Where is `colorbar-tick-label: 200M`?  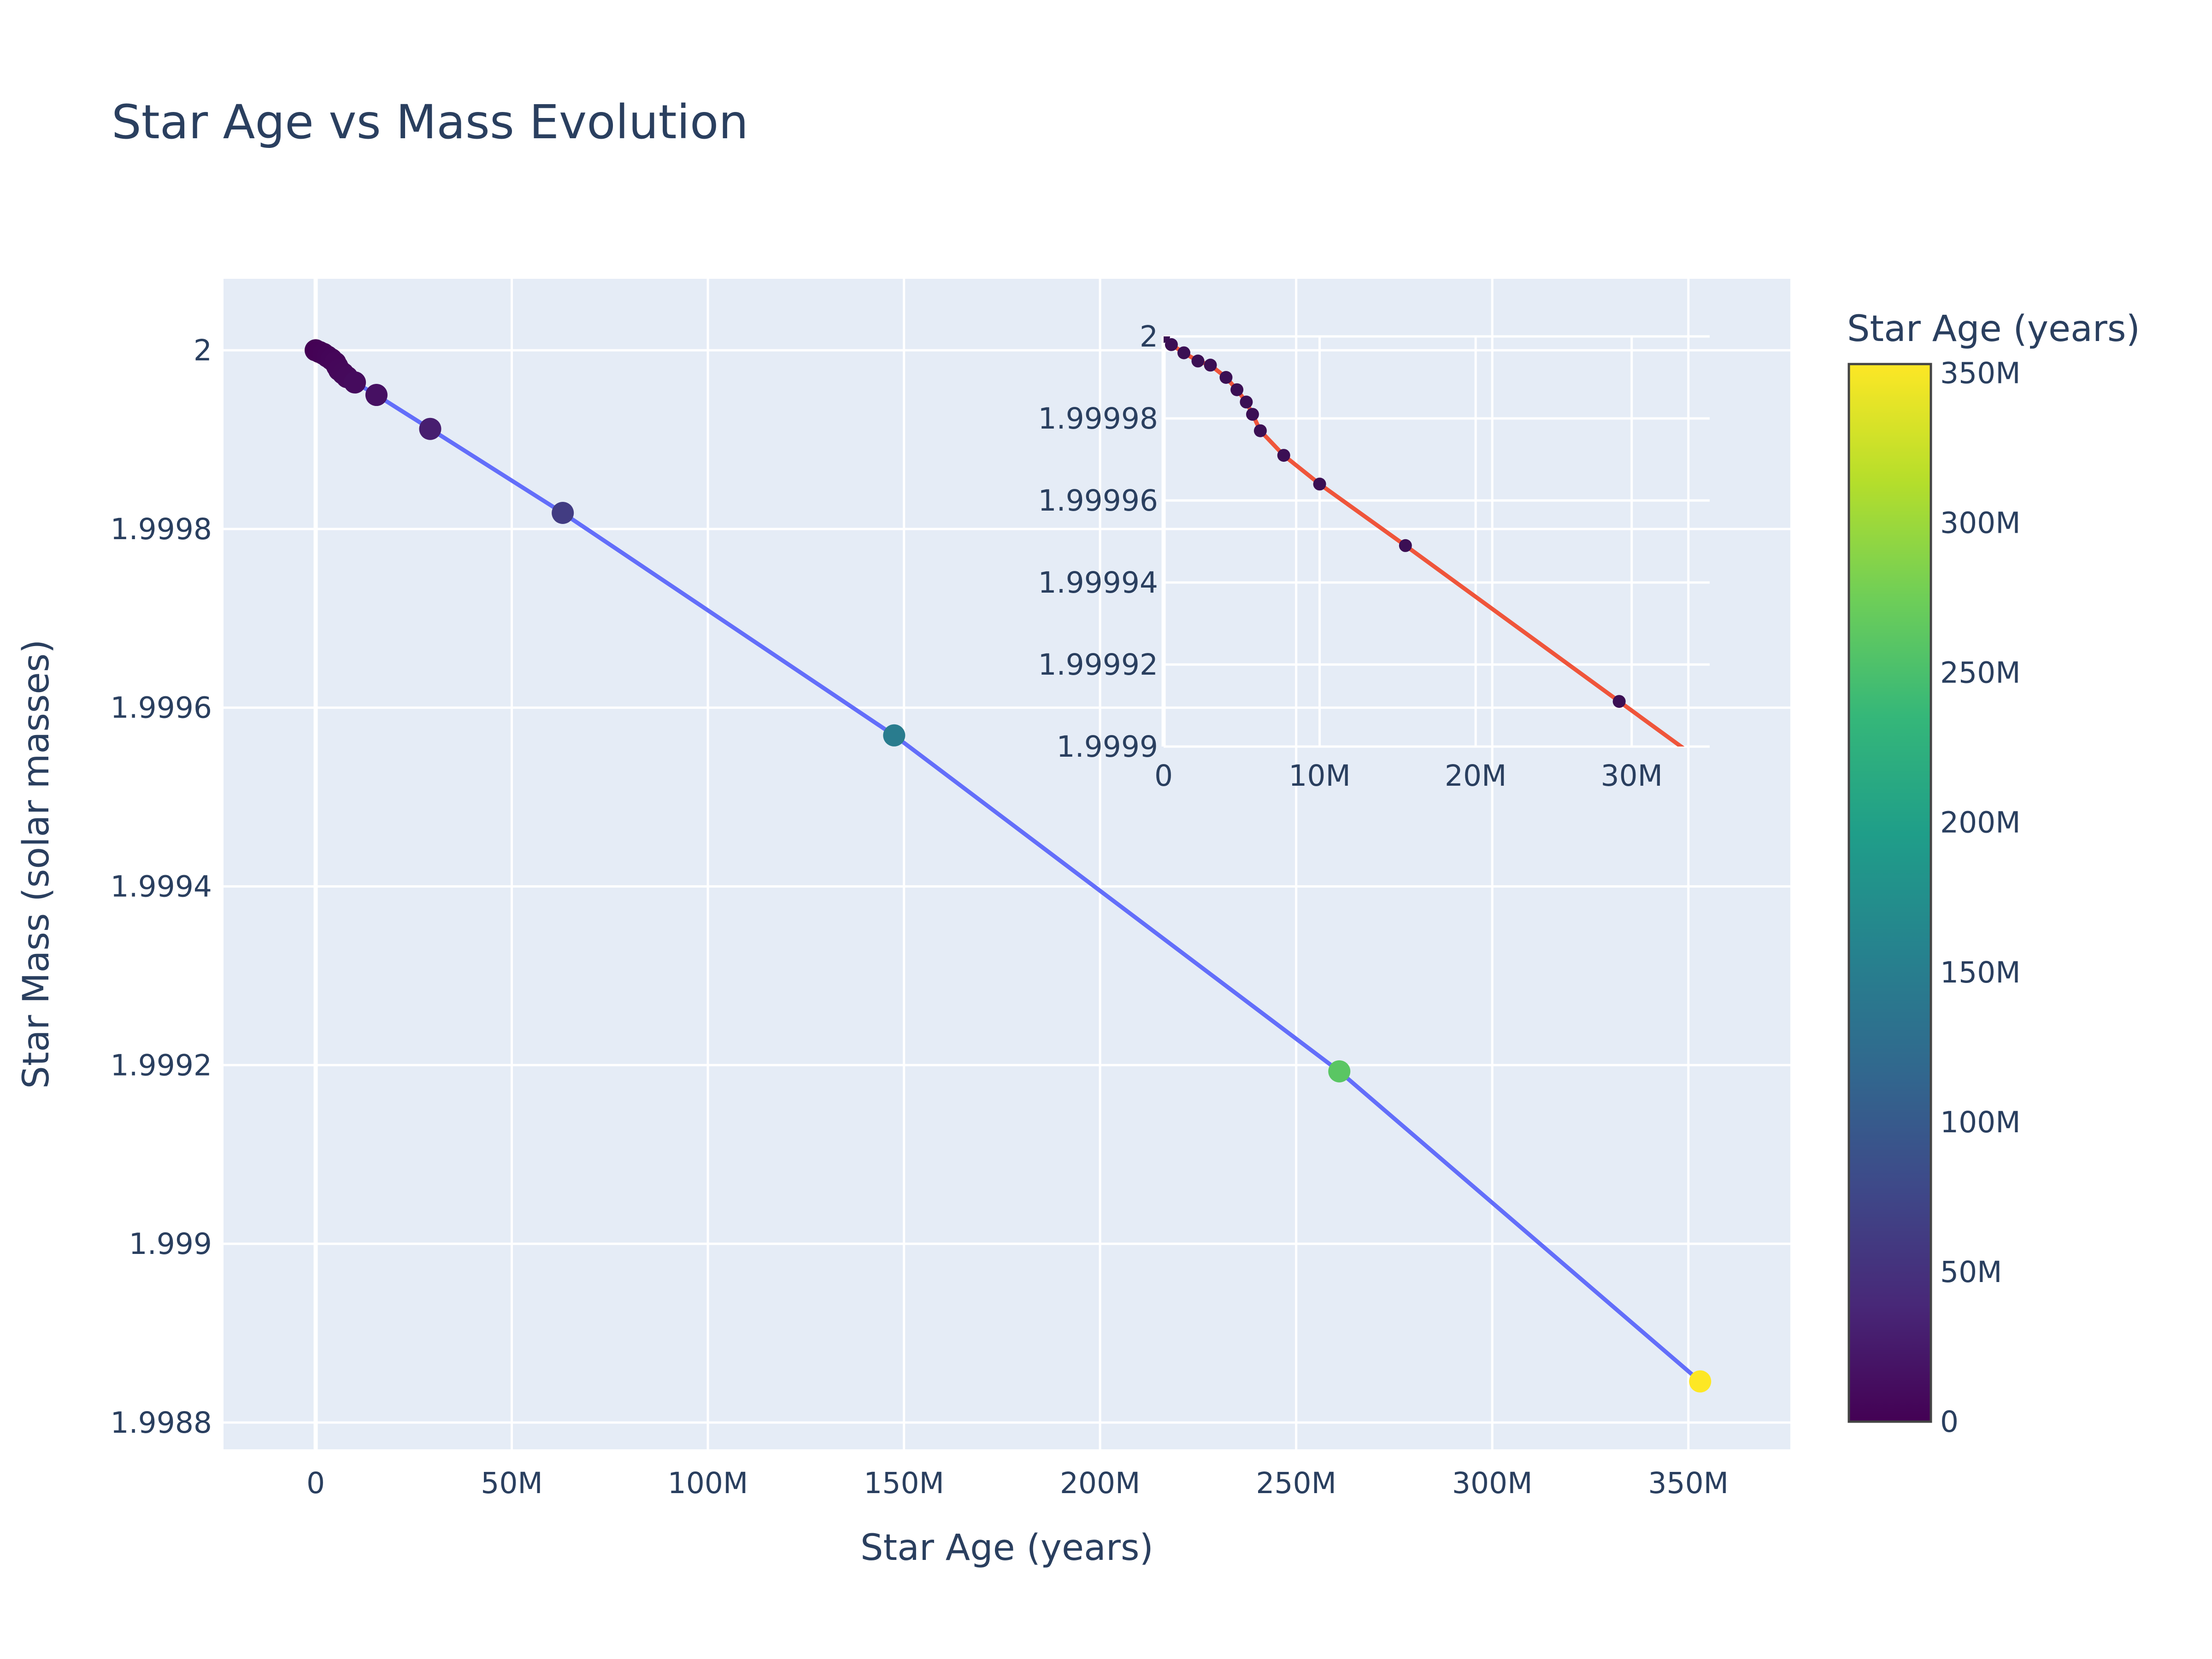
colorbar-tick-label: 200M is located at coordinates (1980, 823).